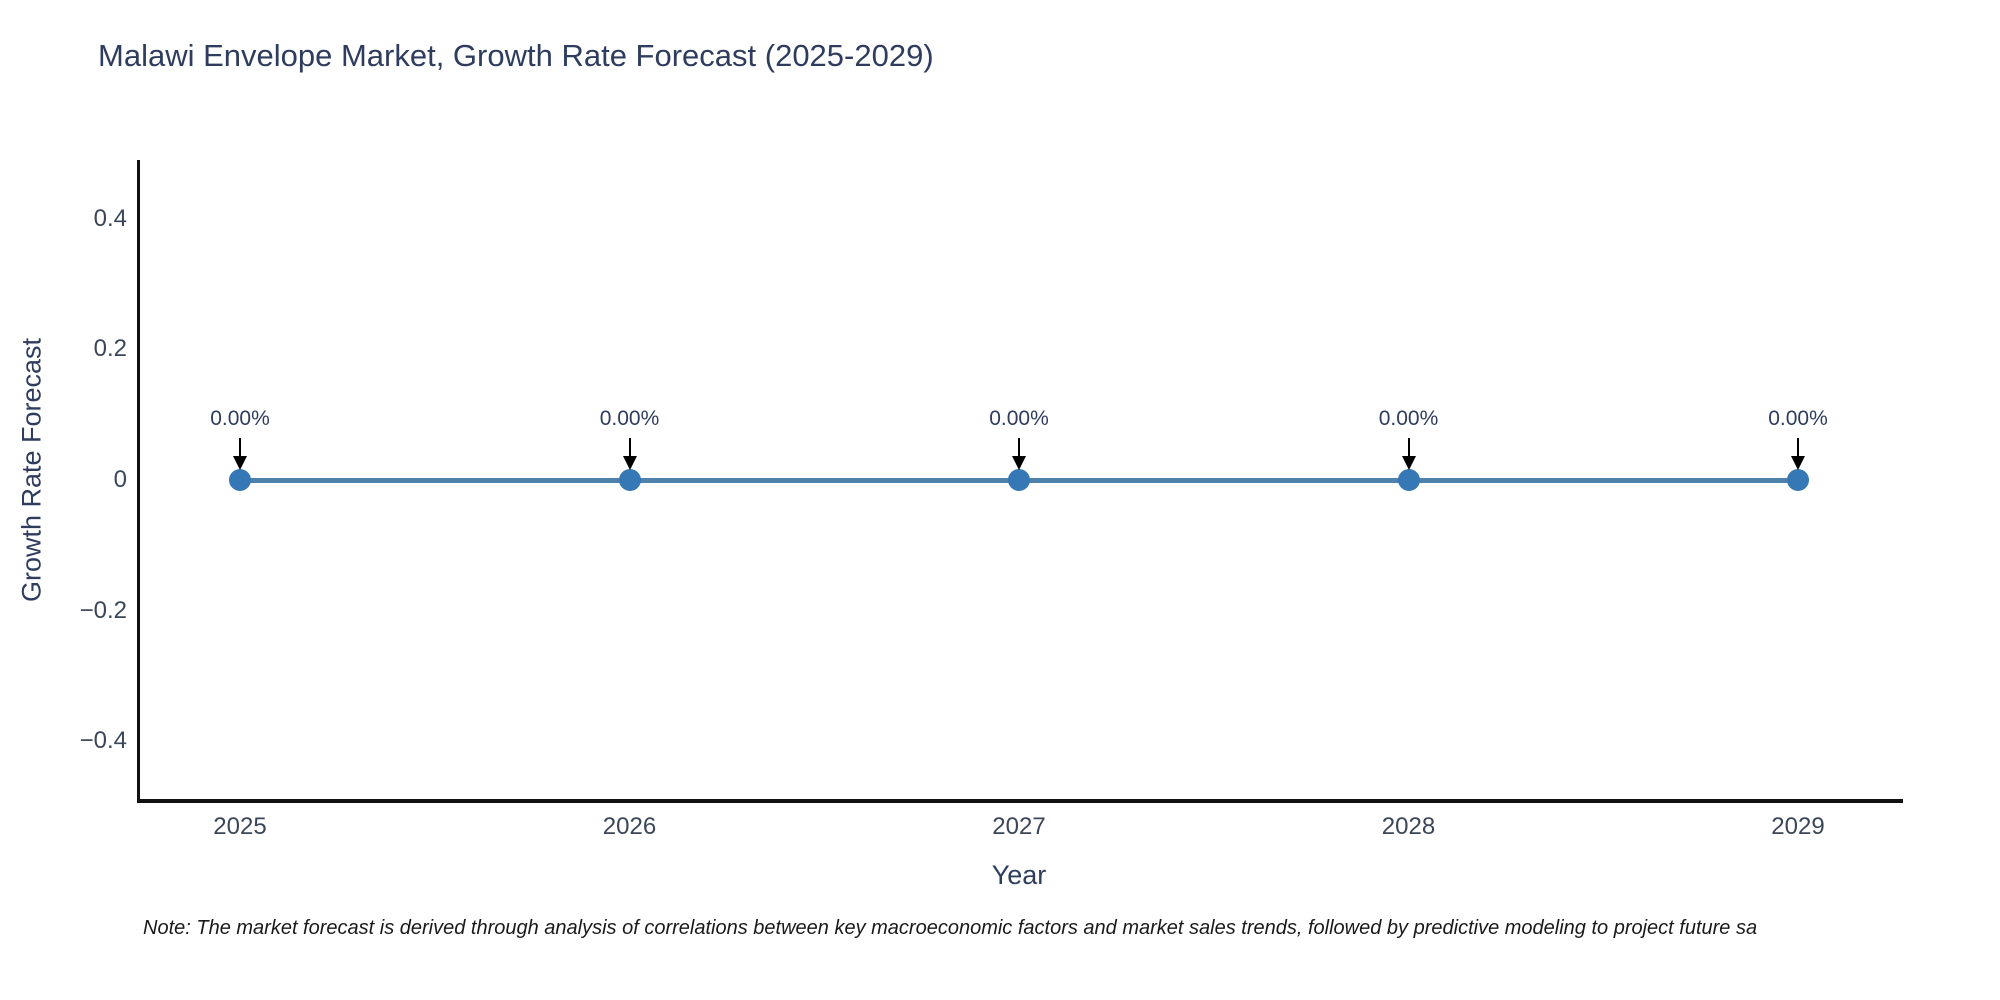 Image resolution: width=2000 pixels, height=1000 pixels. What do you see at coordinates (240, 826) in the screenshot?
I see `x-tick-label: 2025` at bounding box center [240, 826].